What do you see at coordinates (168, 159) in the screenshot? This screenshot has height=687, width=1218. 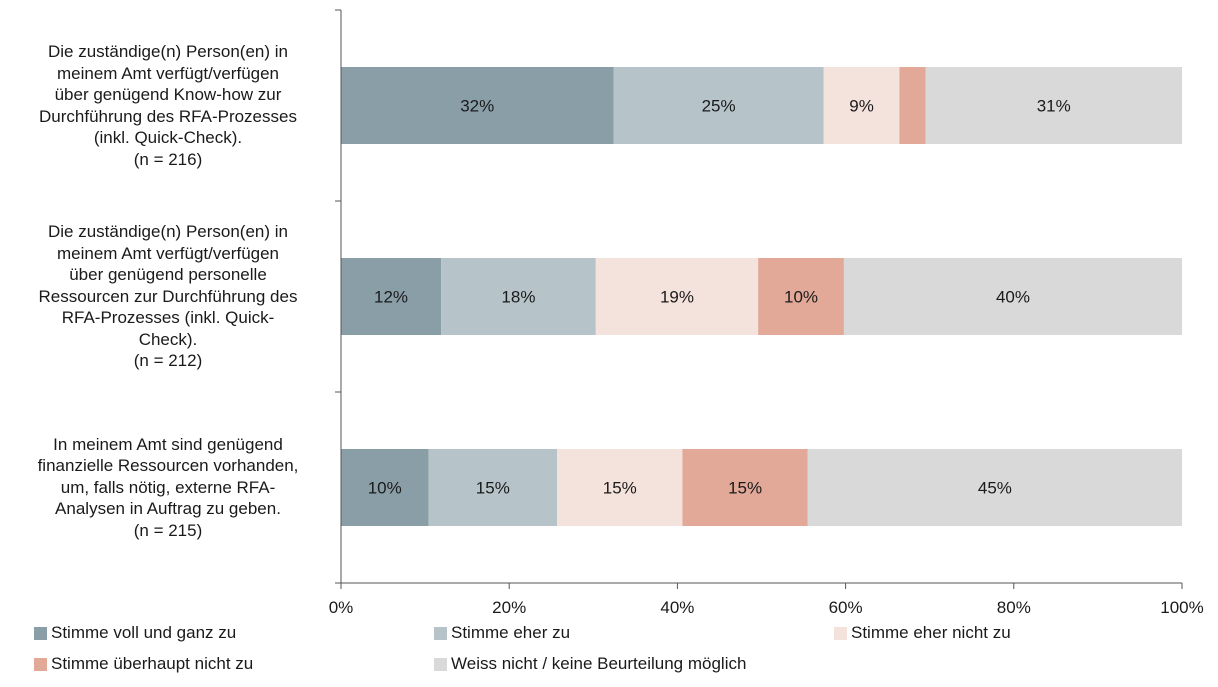 I see `category-label-line: (n = 216)` at bounding box center [168, 159].